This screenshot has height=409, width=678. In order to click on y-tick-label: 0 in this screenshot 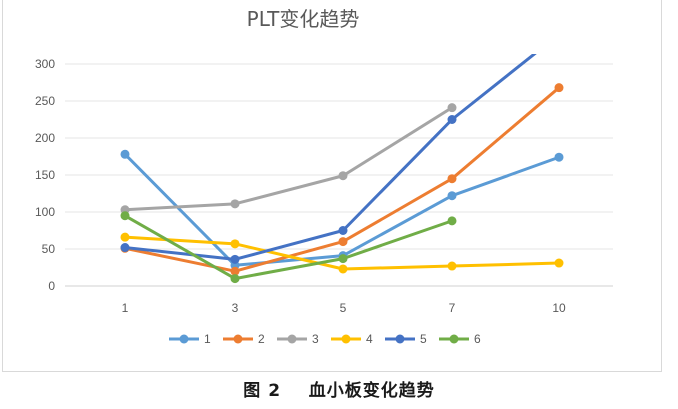, I will do `click(51, 286)`.